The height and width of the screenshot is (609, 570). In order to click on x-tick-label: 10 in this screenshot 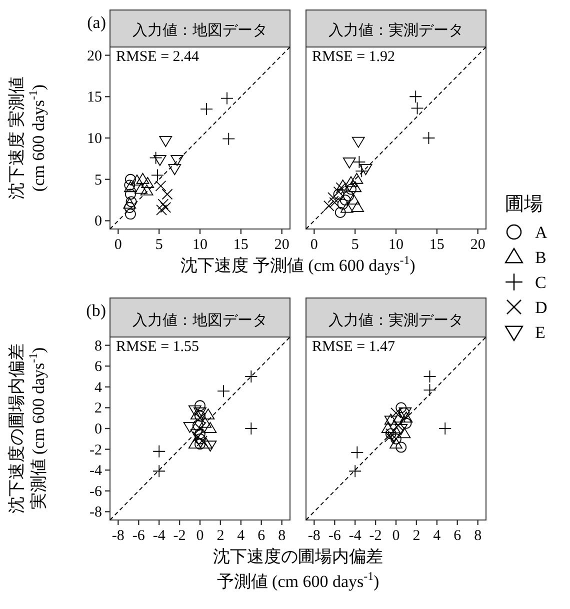, I will do `click(200, 245)`.